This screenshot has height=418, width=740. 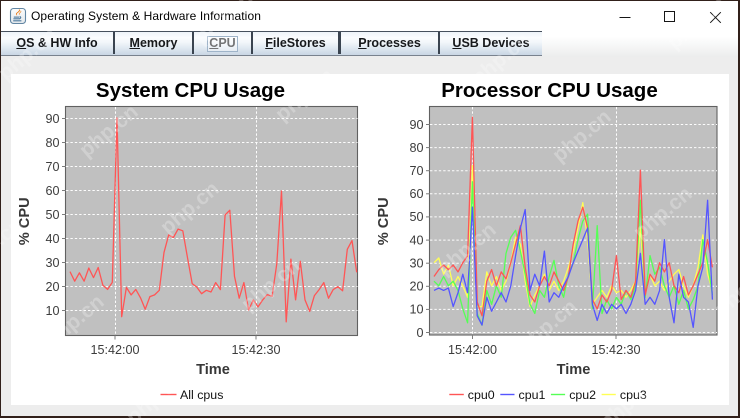 What do you see at coordinates (481, 395) in the screenshot?
I see `svg-text: cpu0` at bounding box center [481, 395].